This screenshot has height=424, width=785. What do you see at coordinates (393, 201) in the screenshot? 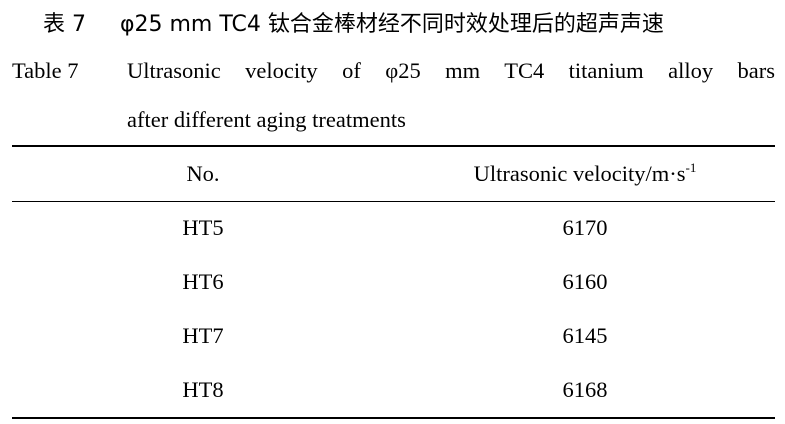
I see `header-rule` at bounding box center [393, 201].